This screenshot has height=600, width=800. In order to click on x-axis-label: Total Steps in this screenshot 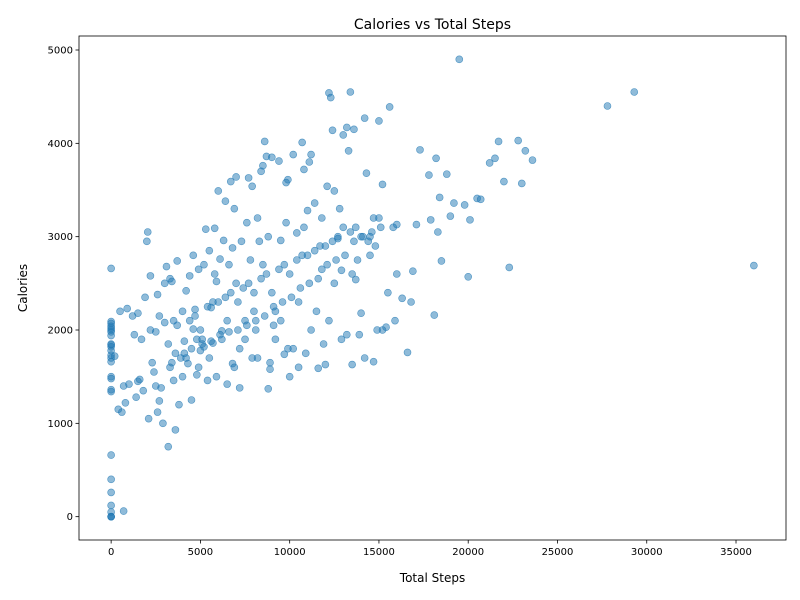, I will do `click(432, 578)`.